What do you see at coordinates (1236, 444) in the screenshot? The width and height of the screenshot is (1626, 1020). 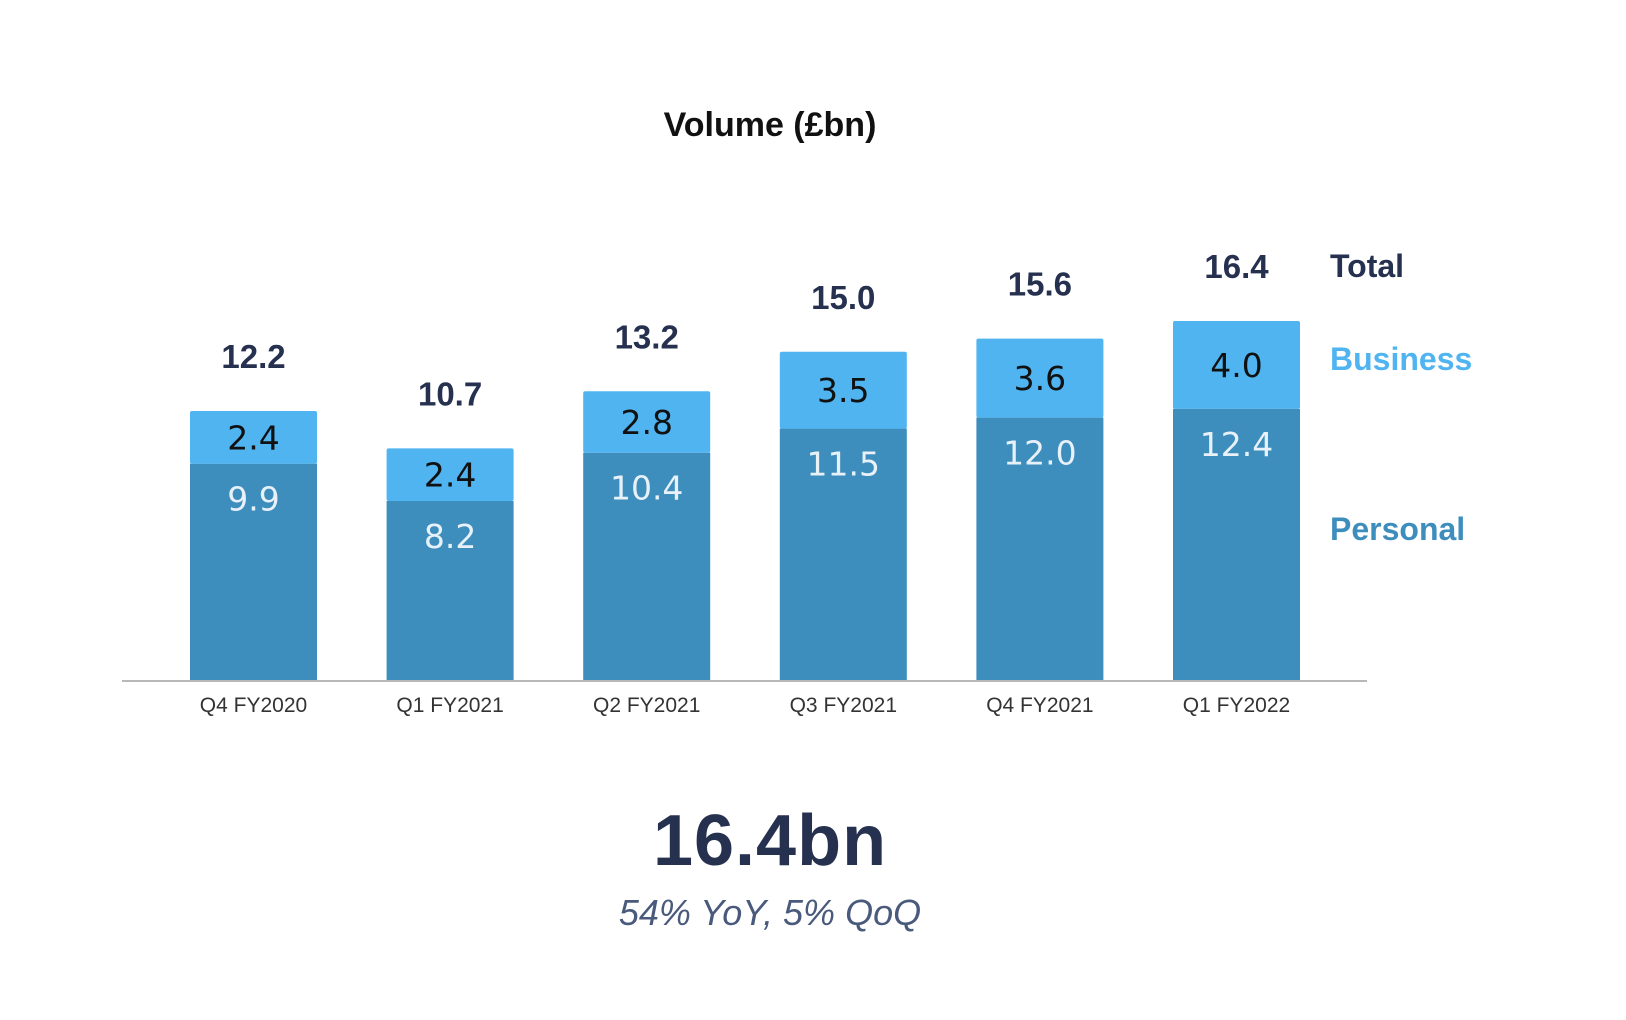 I see `label-personal-5: 12.4` at bounding box center [1236, 444].